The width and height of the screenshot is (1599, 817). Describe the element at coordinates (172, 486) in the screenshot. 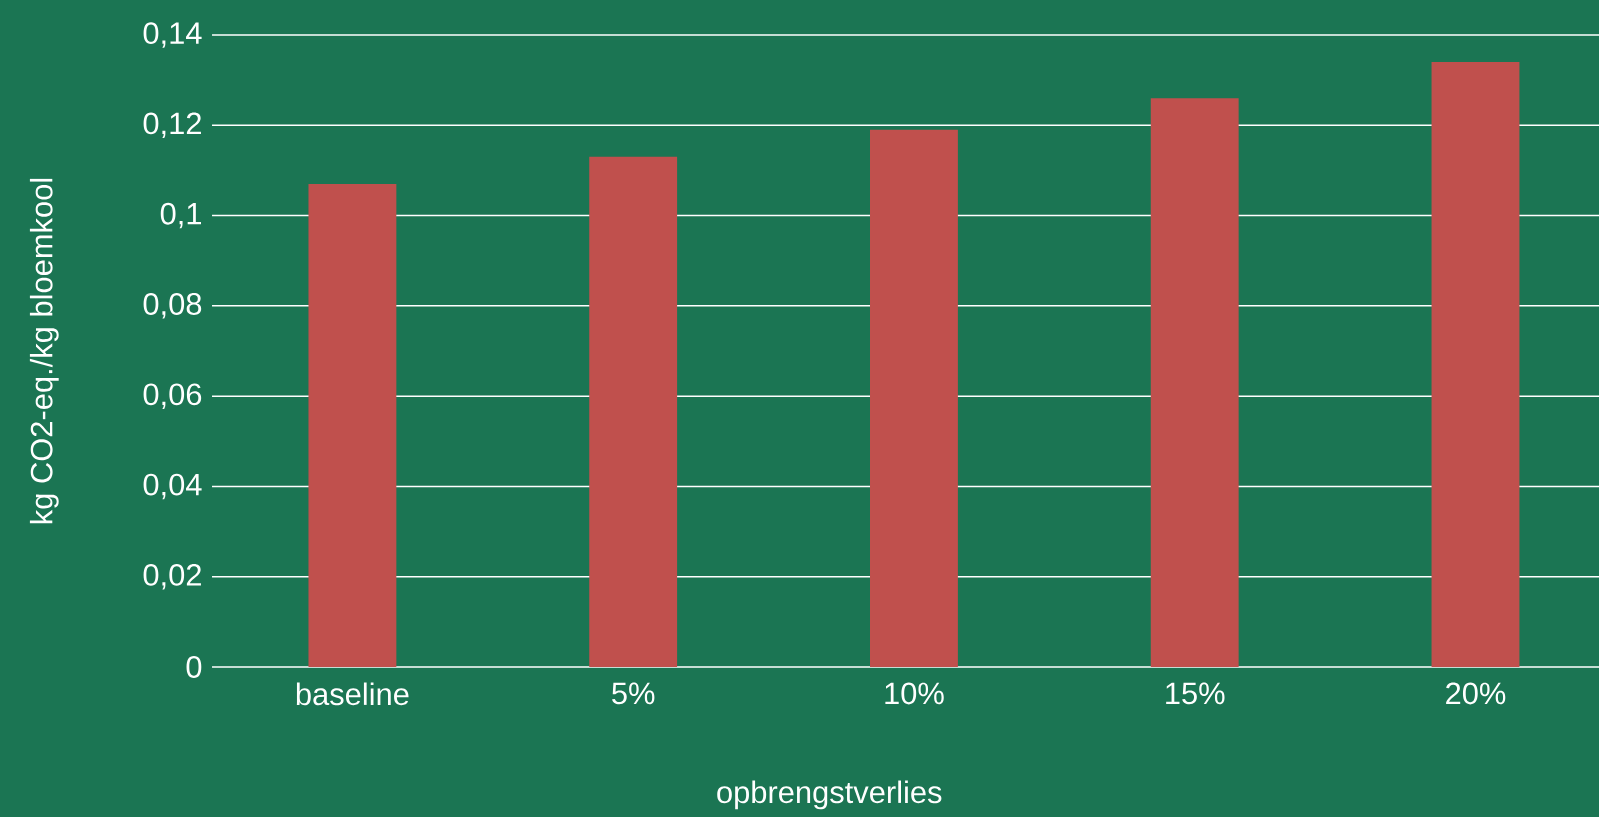

I see `y-tick-label: 0,04` at that location.